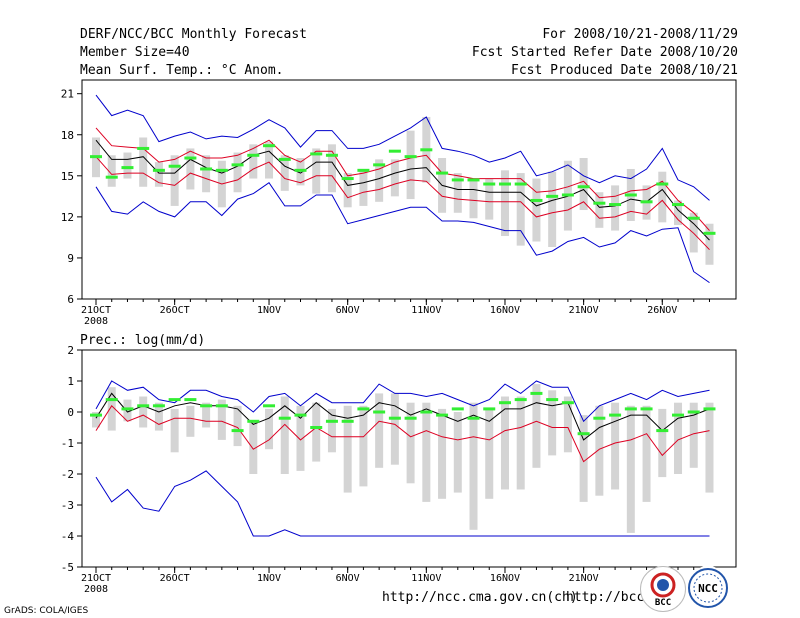  Describe the element at coordinates (613, 597) in the screenshot. I see `bcc-url: http://bcc.c` at that location.